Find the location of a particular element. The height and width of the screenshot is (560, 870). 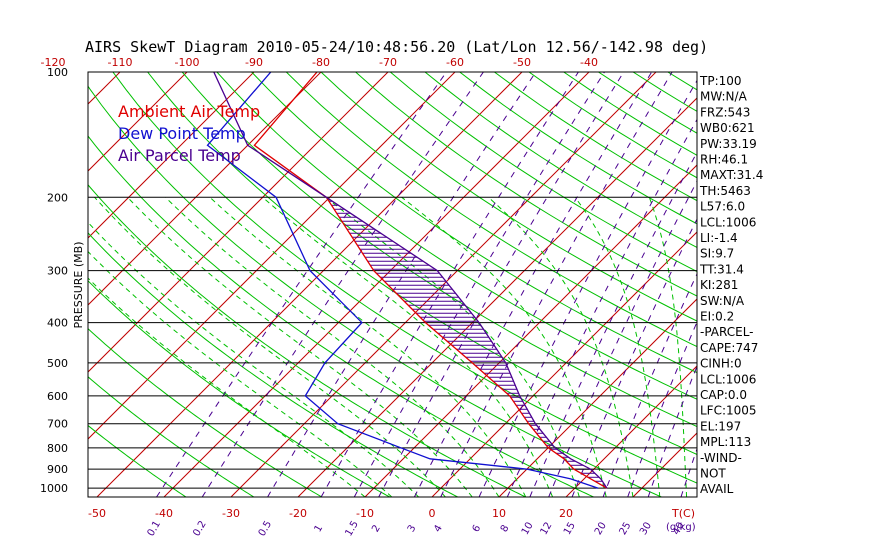

stat-item: LFC:1005 is located at coordinates (728, 411).